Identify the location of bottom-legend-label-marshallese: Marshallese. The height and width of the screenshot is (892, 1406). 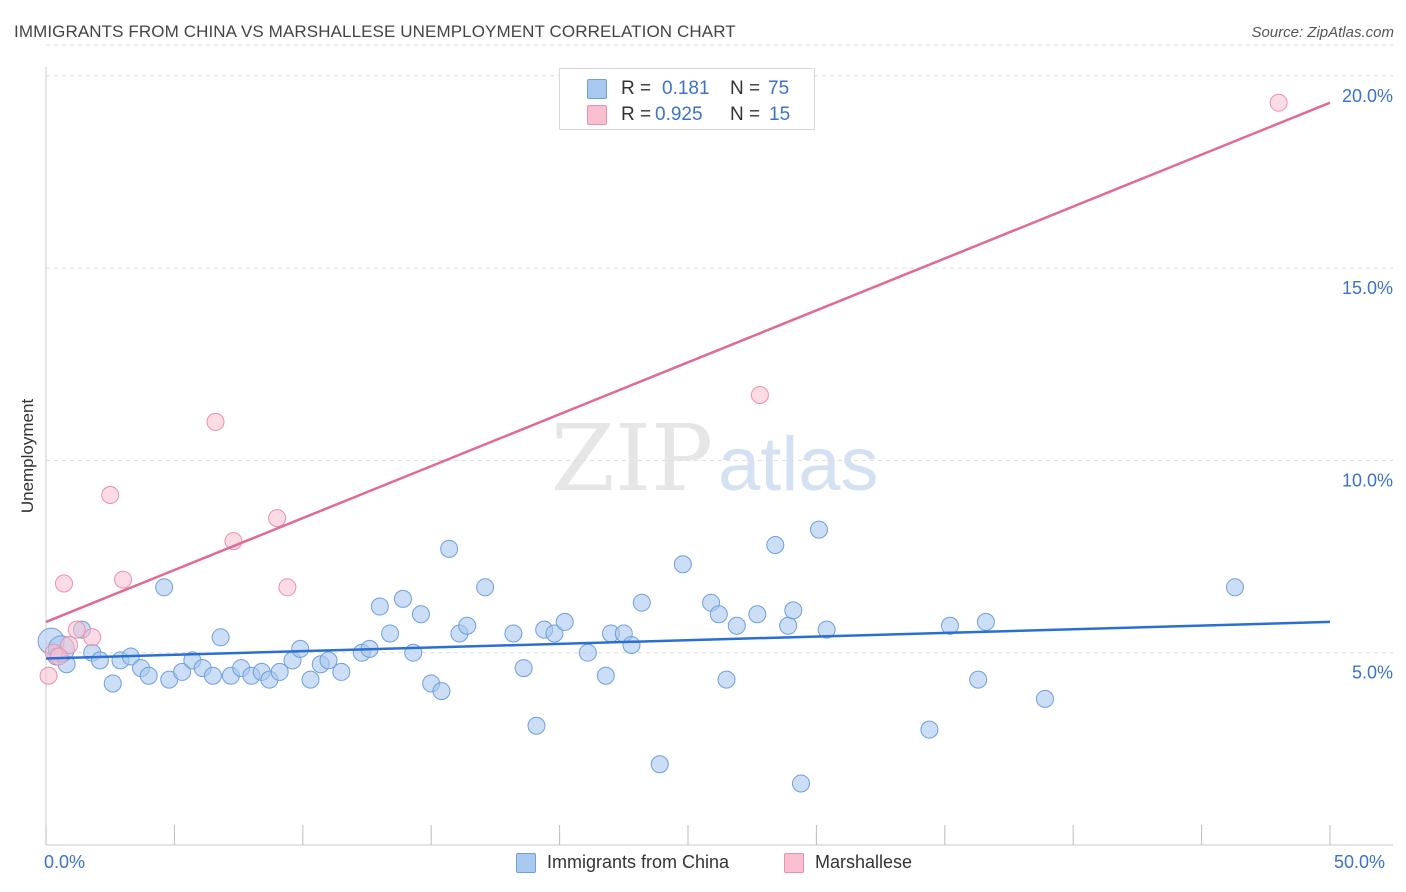
(864, 862).